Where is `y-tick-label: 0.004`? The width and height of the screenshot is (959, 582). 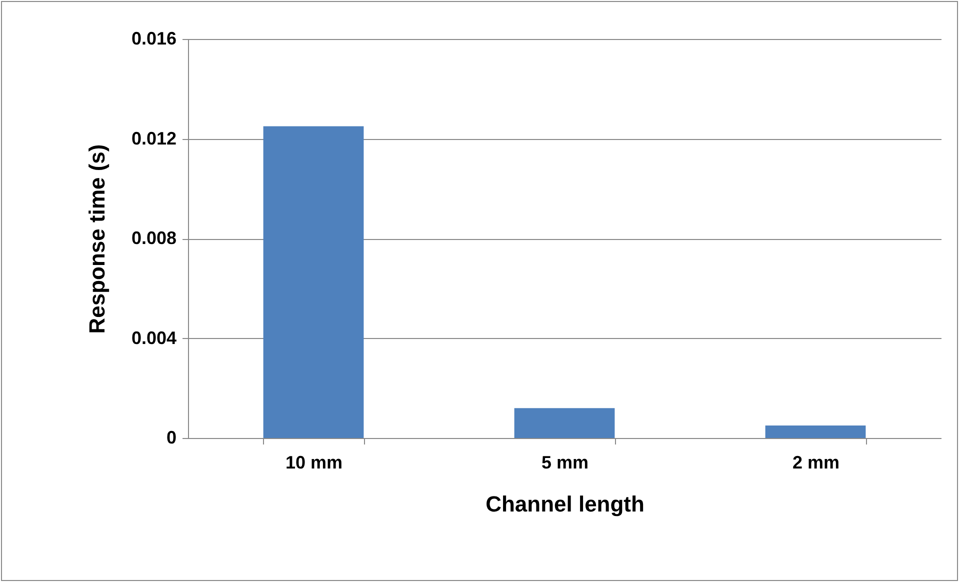 y-tick-label: 0.004 is located at coordinates (153, 338).